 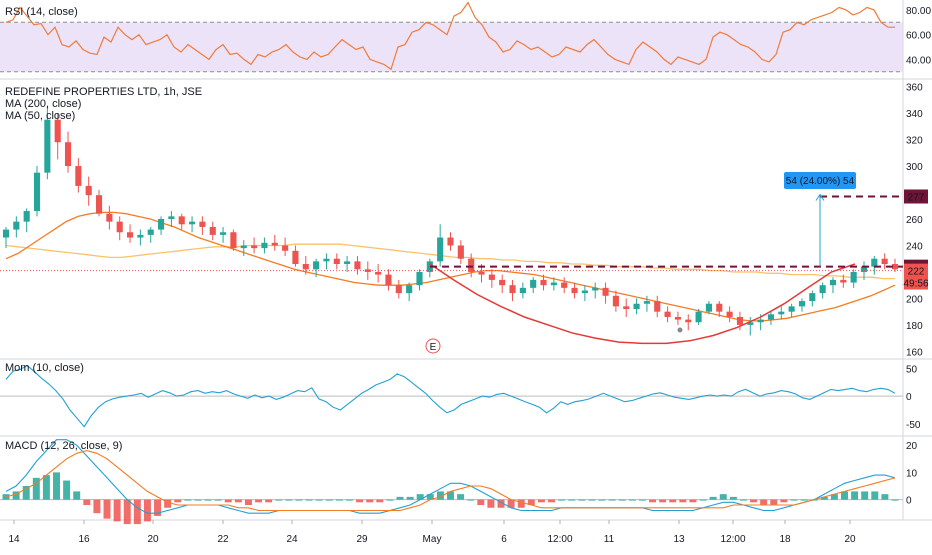 What do you see at coordinates (914, 167) in the screenshot?
I see `price-tick-label: 300` at bounding box center [914, 167].